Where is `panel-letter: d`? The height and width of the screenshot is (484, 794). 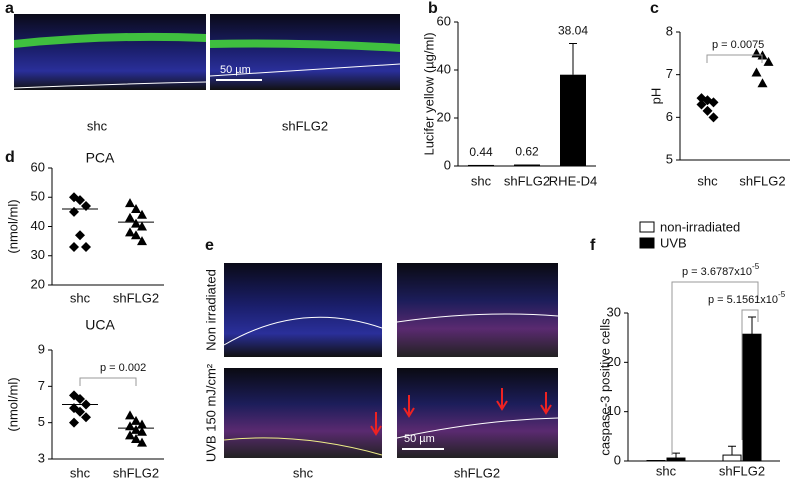
panel-letter: d is located at coordinates (10, 157).